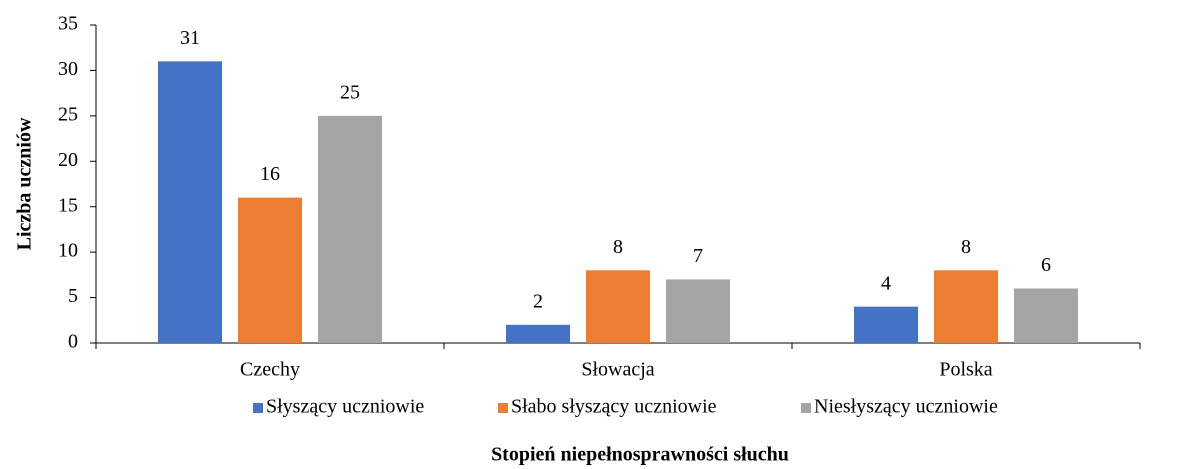  Describe the element at coordinates (68, 69) in the screenshot. I see `y-tick-label: 30` at that location.